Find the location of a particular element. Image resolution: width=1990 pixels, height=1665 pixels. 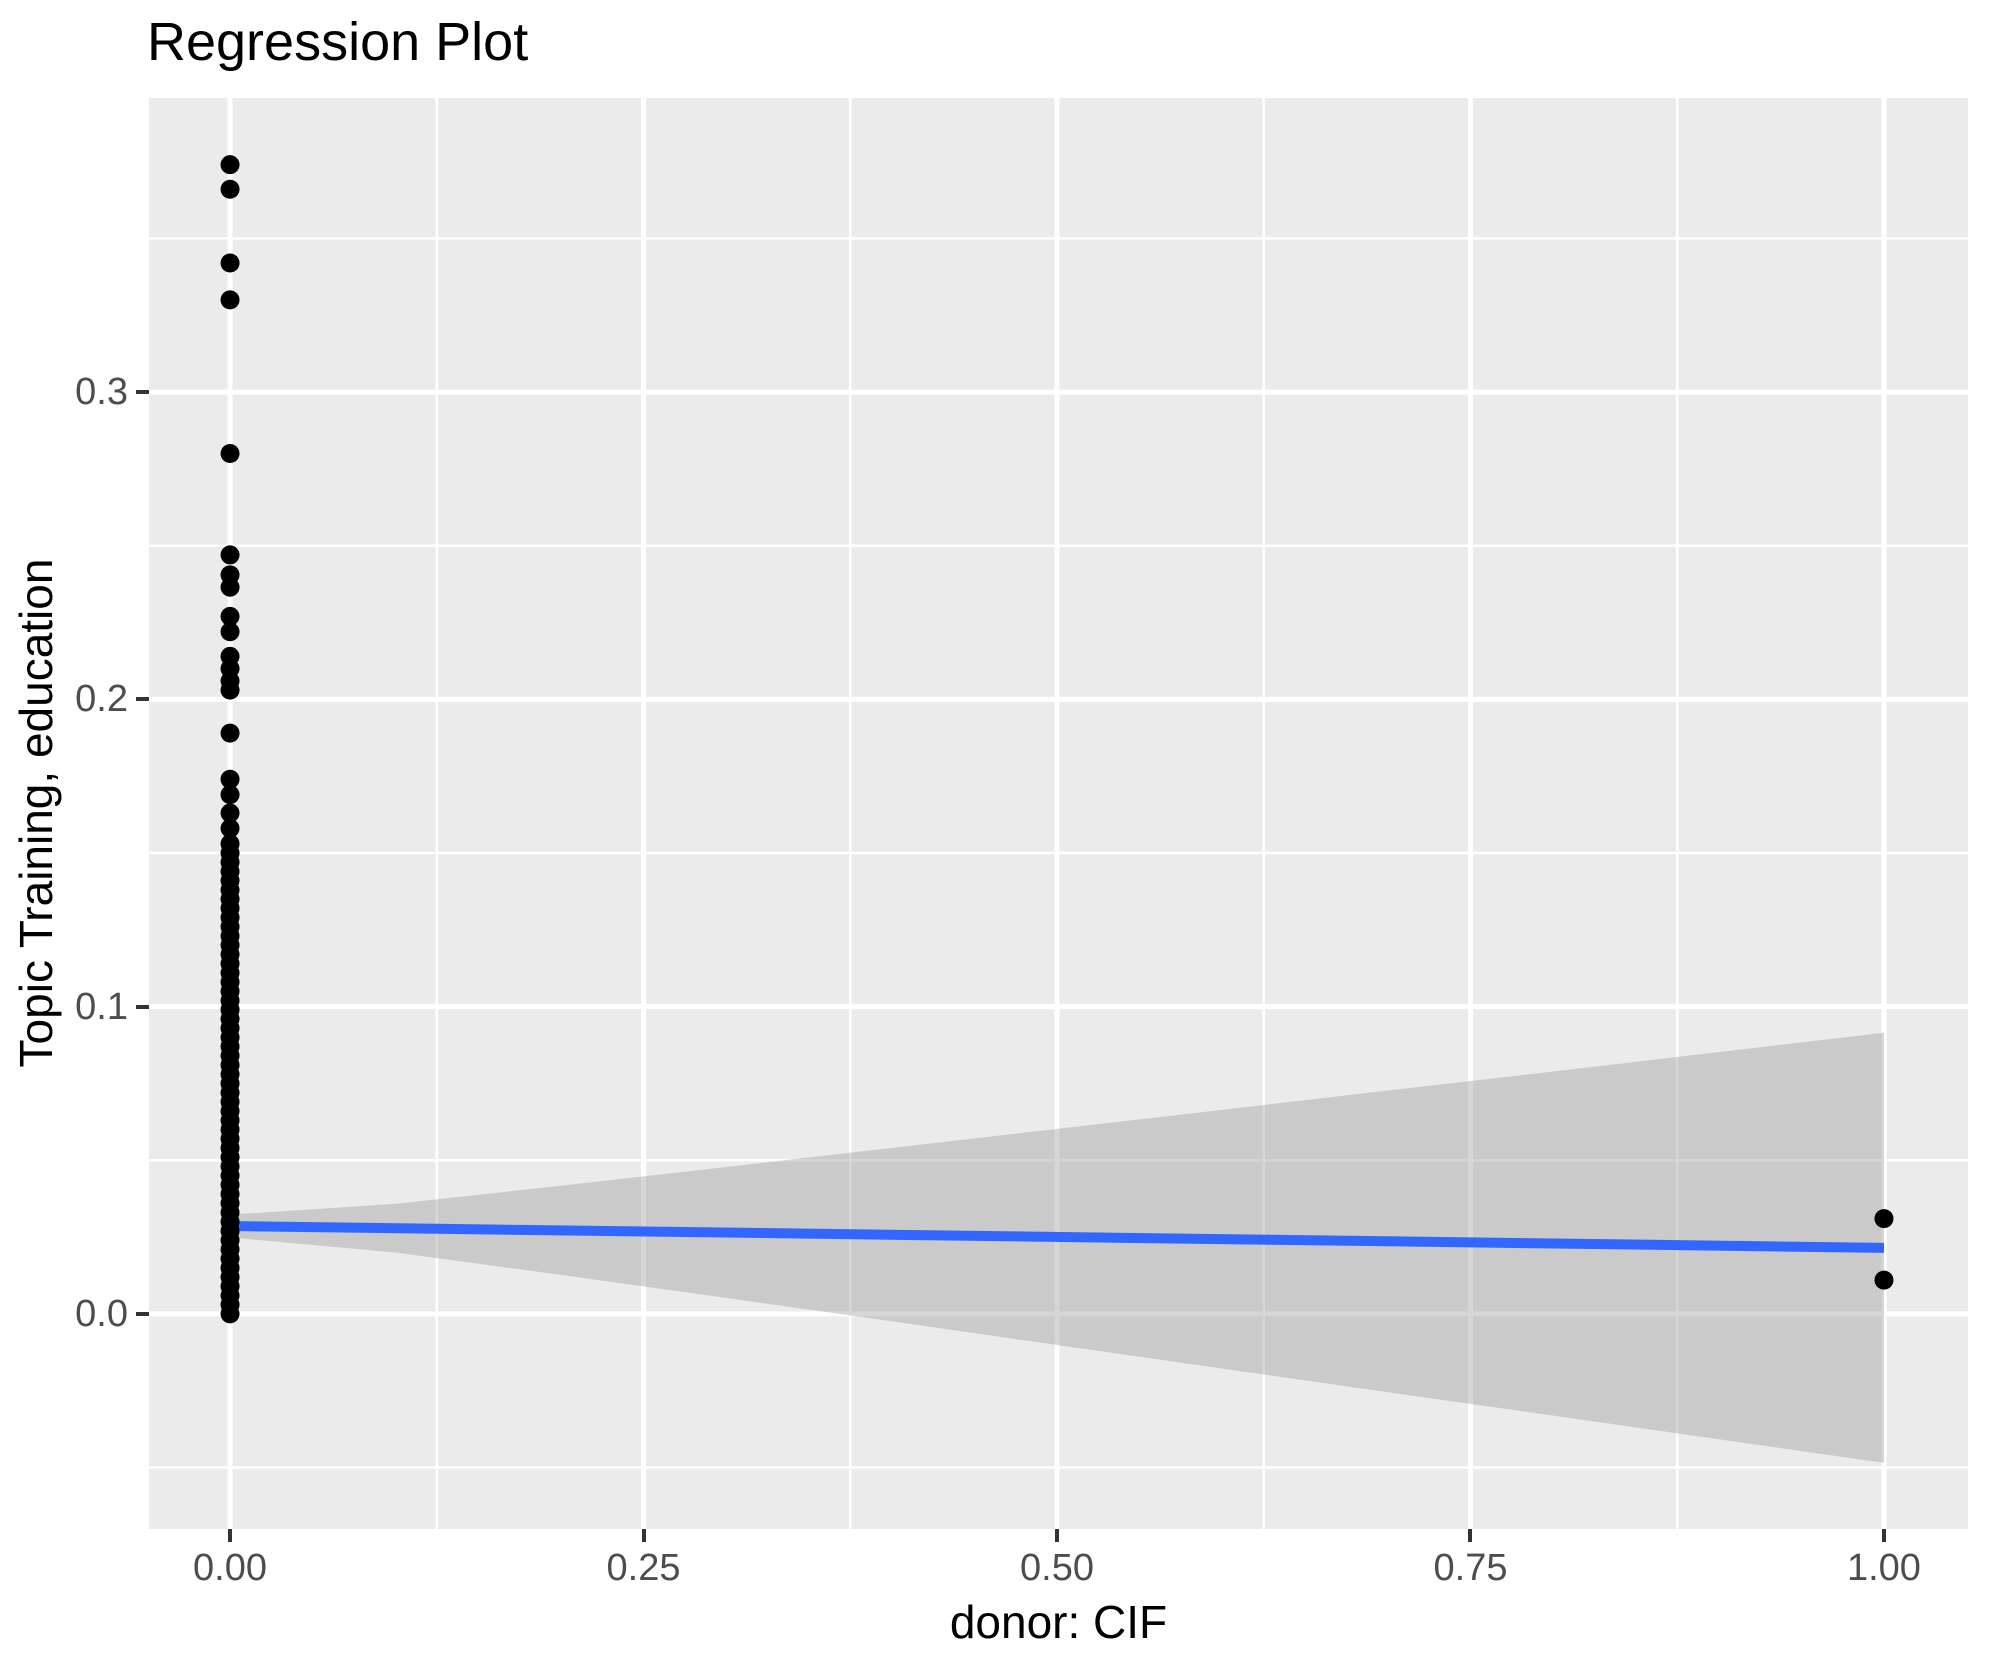

x-tick-label: 1.00 is located at coordinates (1883, 1568).